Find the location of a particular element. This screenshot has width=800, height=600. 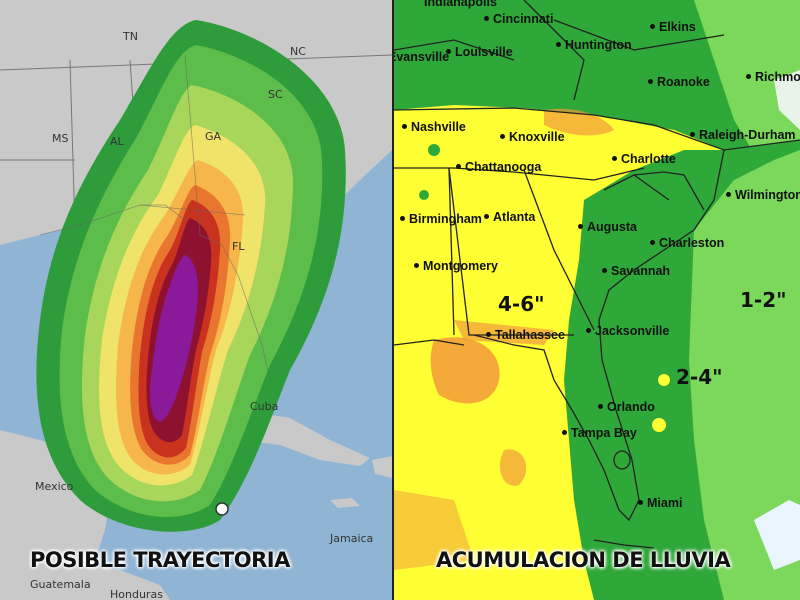

city-tallahassee: Tallahassee is located at coordinates (525, 335).